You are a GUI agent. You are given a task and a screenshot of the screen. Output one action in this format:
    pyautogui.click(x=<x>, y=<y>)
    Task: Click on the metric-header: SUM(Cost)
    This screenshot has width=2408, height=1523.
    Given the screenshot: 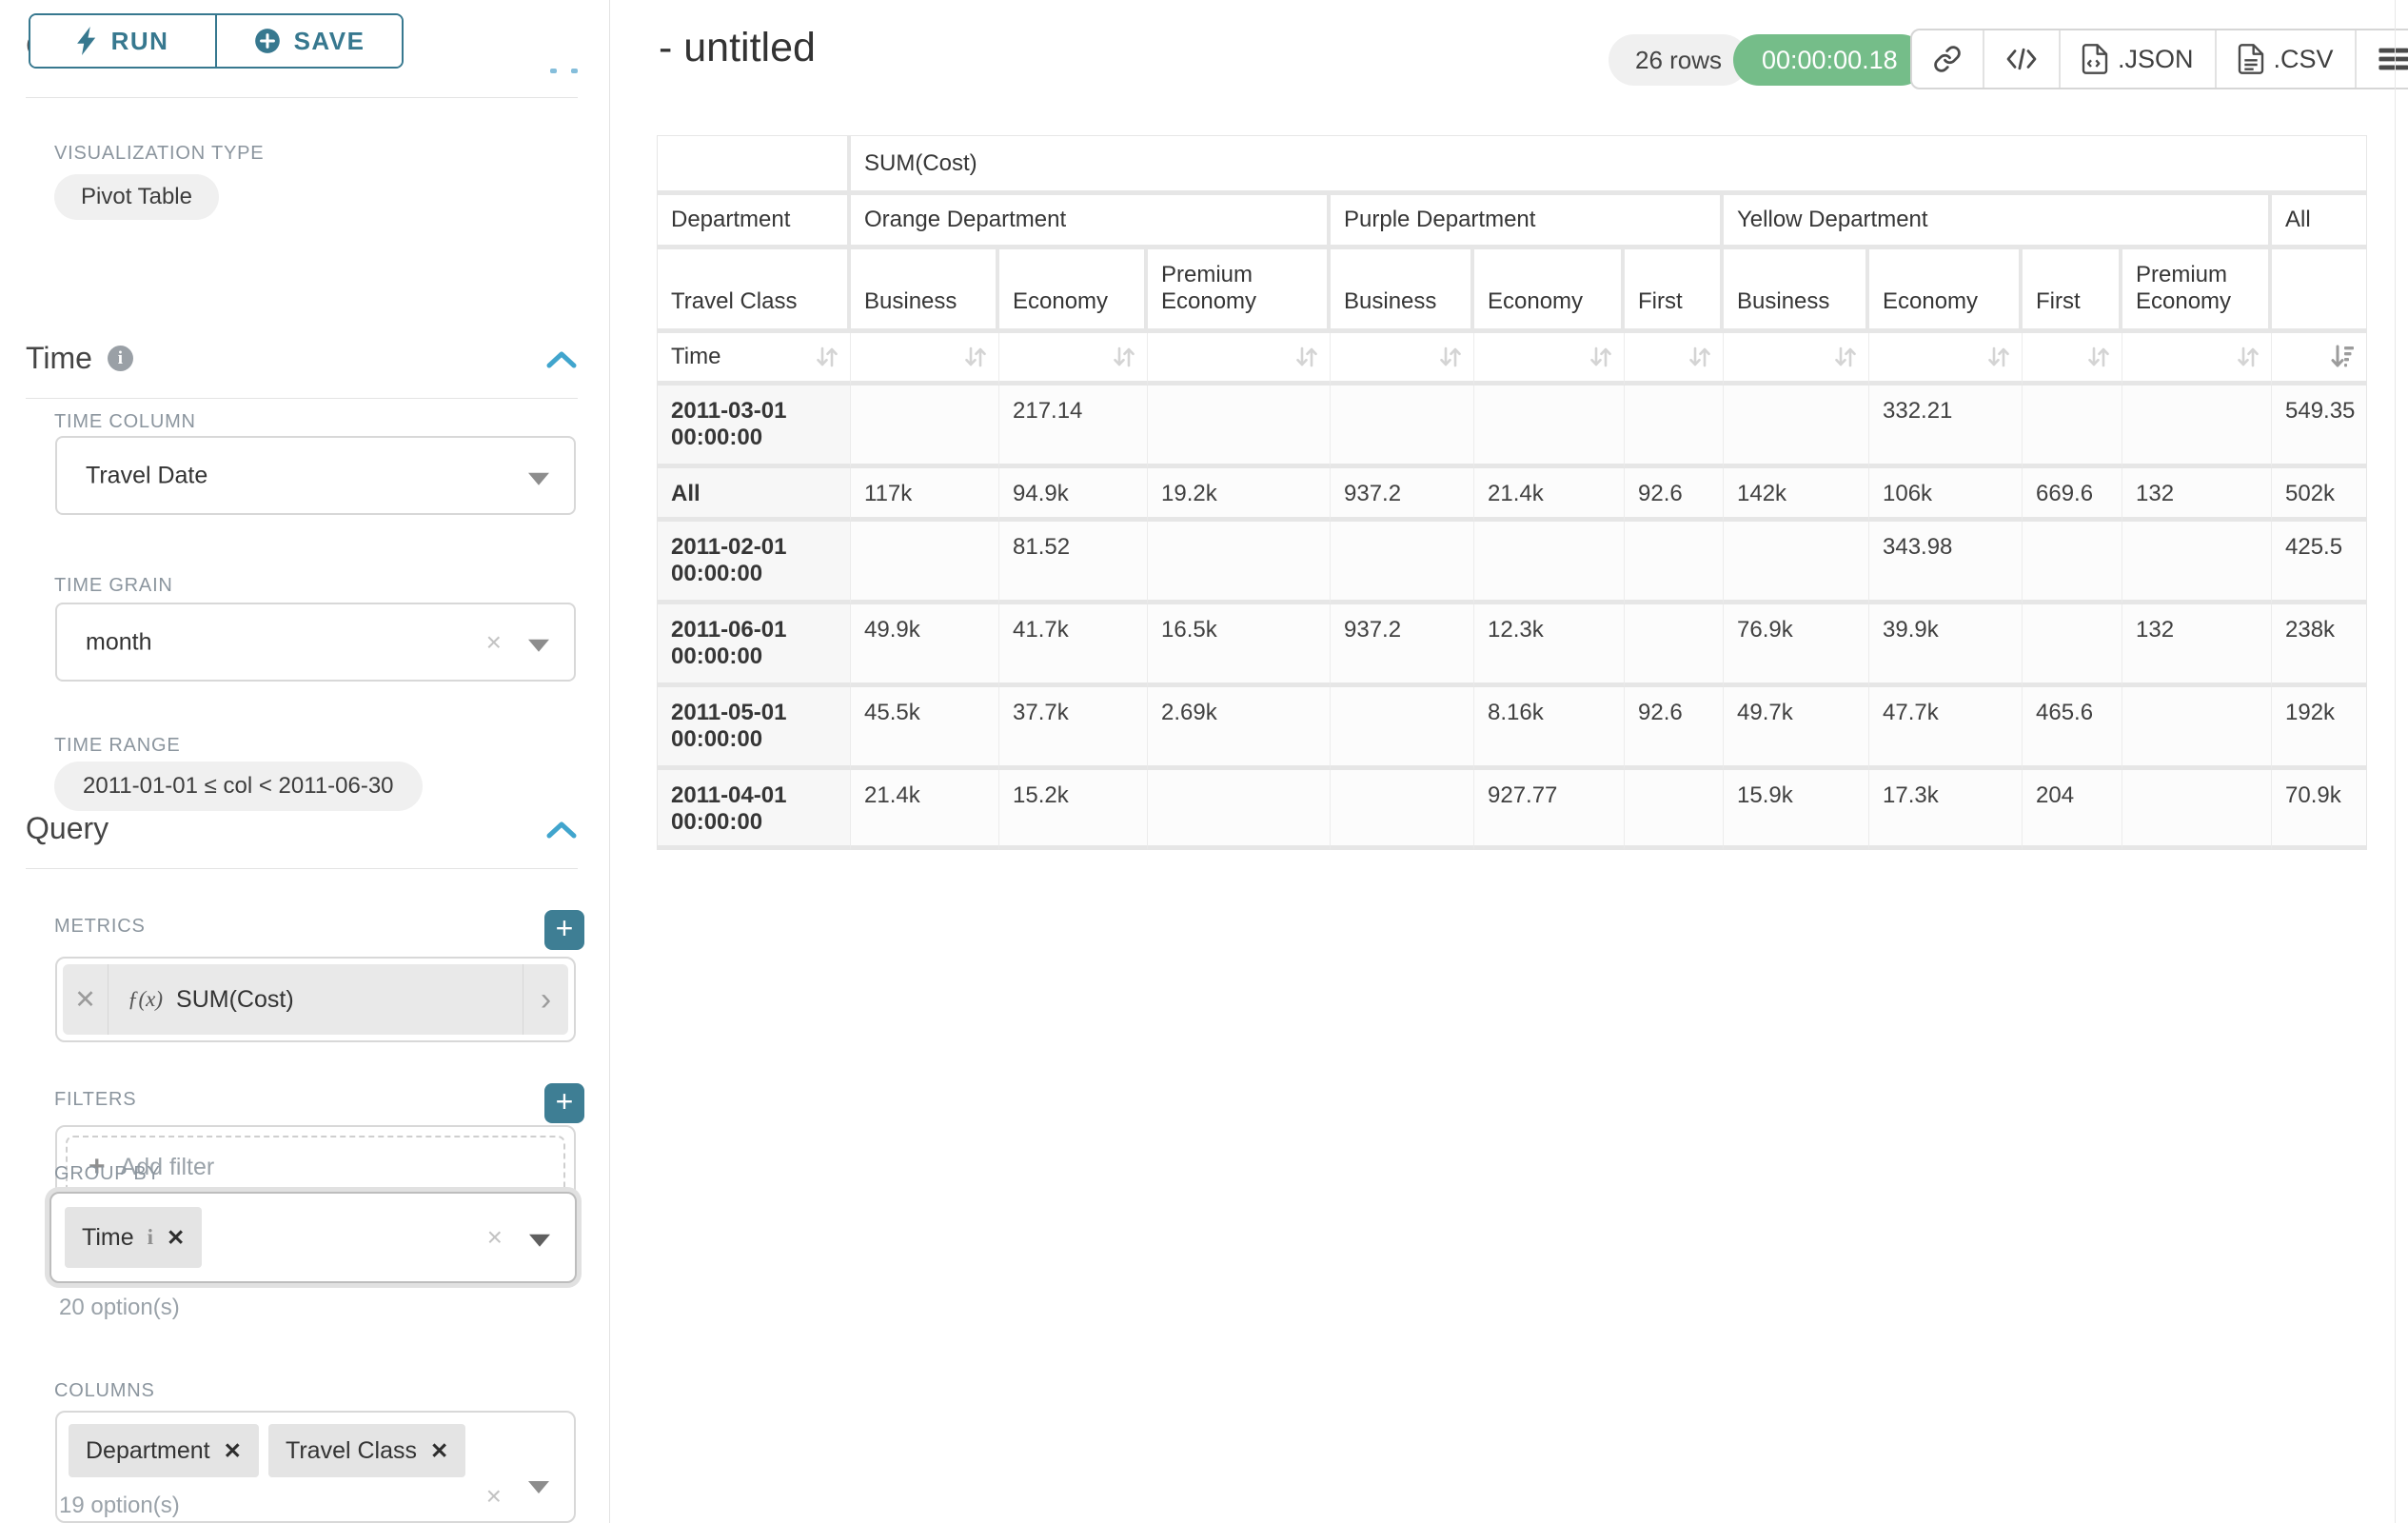 What is the action you would take?
    pyautogui.click(x=1609, y=165)
    